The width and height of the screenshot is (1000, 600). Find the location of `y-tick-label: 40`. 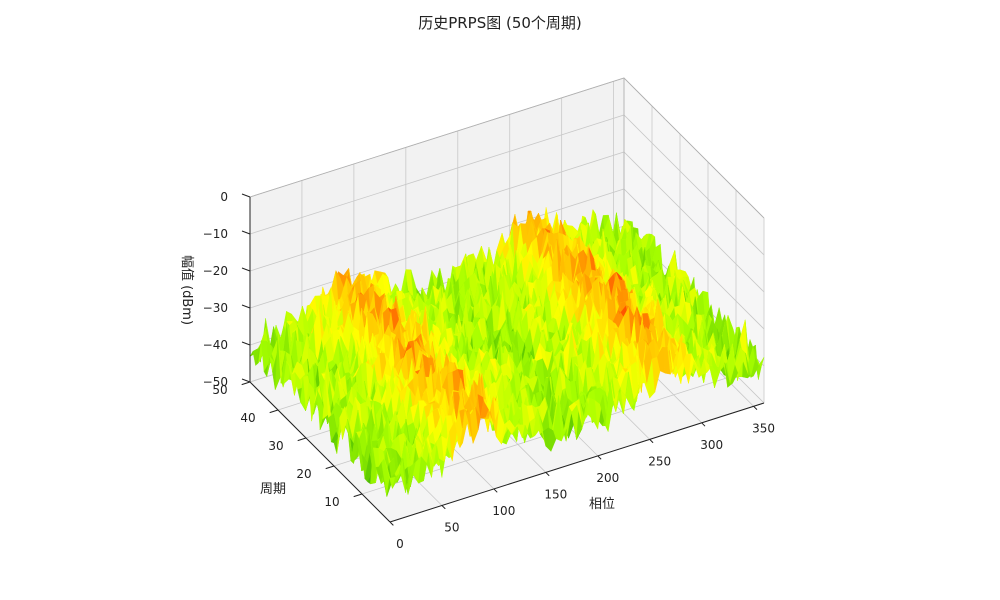

y-tick-label: 40 is located at coordinates (247, 418).